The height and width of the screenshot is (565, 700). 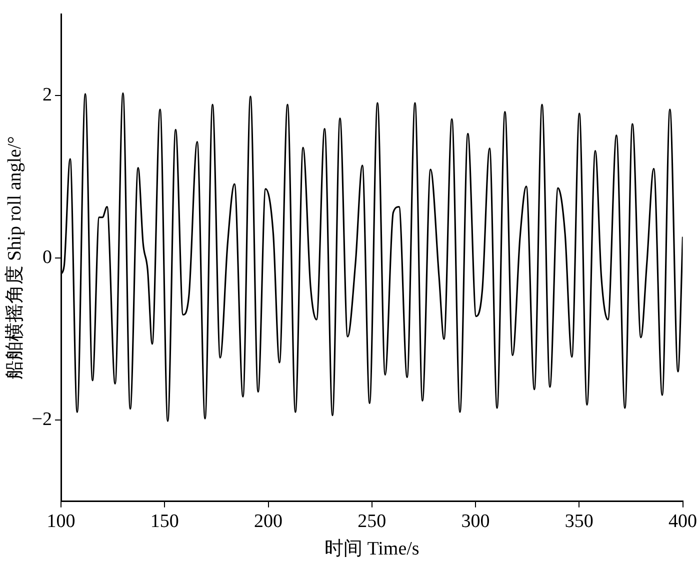 I want to click on x-axis-title: 时间 Time/s, so click(x=372, y=549).